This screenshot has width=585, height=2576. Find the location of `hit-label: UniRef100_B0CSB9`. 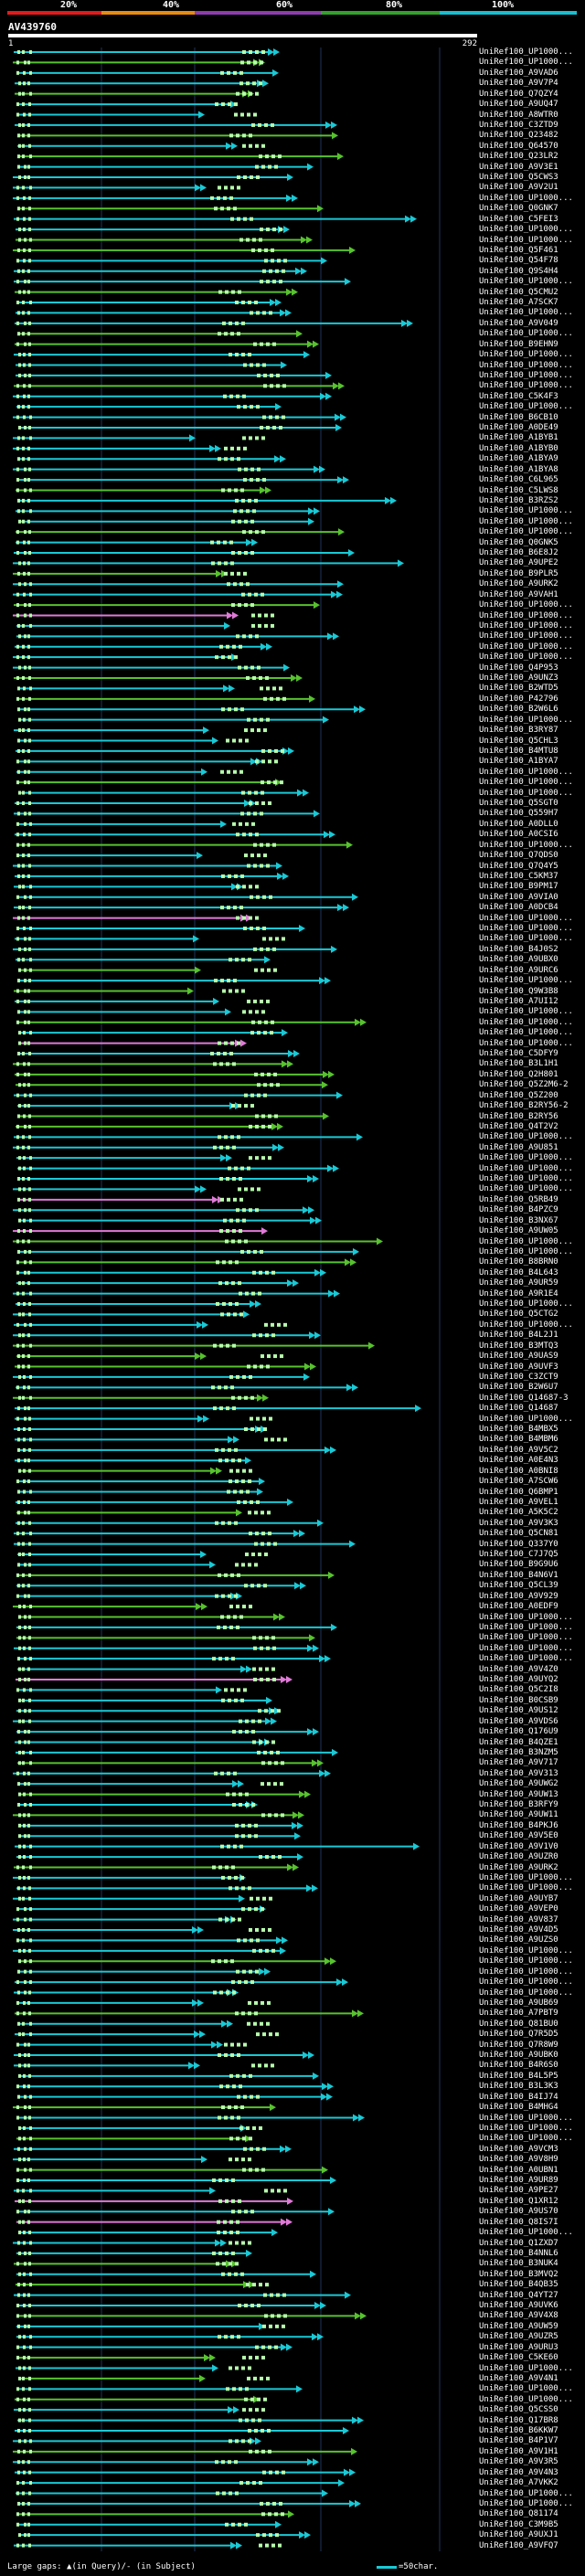

hit-label: UniRef100_B0CSB9 is located at coordinates (518, 1700).